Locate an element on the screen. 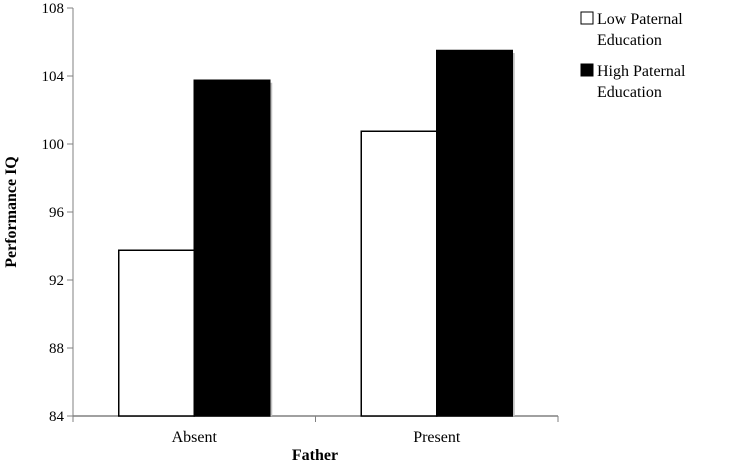 Image resolution: width=740 pixels, height=469 pixels. y-tick-label: 108 is located at coordinates (53, 9).